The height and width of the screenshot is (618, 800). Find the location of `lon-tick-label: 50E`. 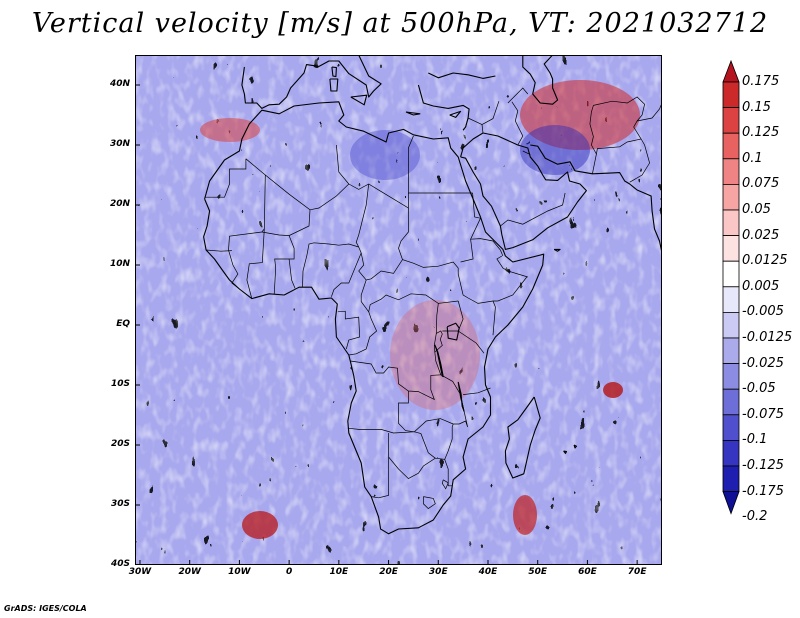

lon-tick-label: 50E is located at coordinates (538, 572).